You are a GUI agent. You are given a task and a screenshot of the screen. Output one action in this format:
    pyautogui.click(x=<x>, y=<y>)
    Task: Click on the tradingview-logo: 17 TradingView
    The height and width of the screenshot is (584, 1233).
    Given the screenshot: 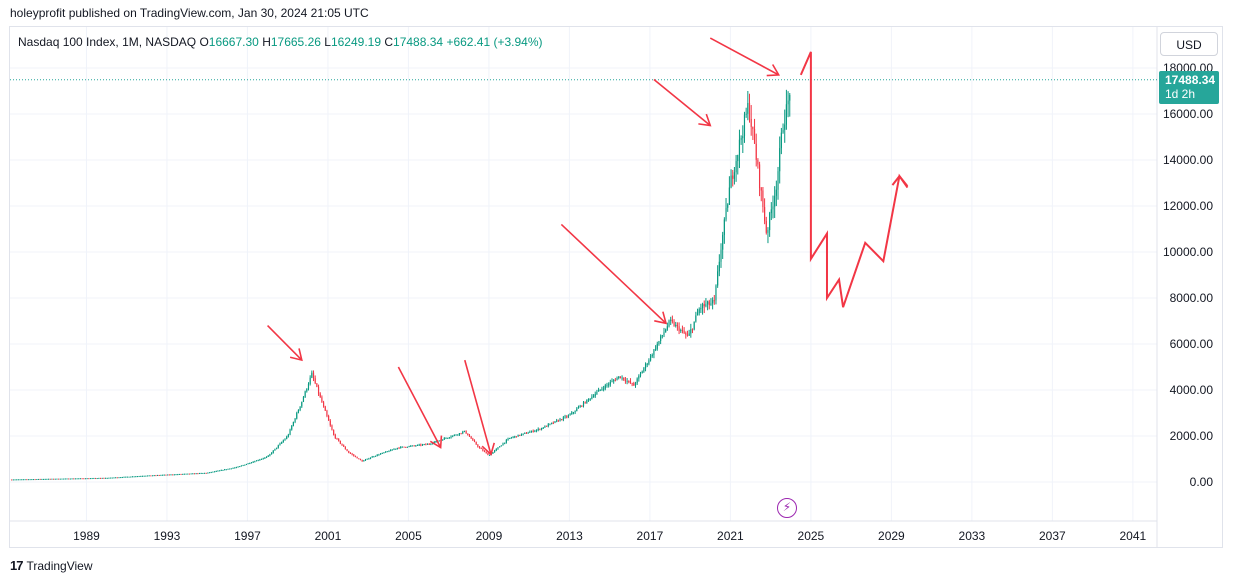 What is the action you would take?
    pyautogui.click(x=51, y=565)
    